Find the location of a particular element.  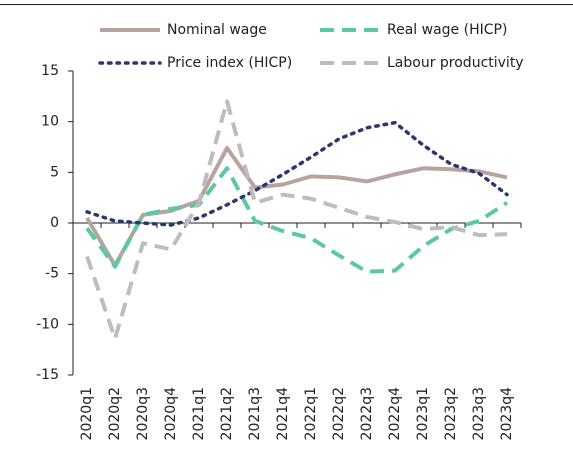

y-tick-label: 15 is located at coordinates (50, 71).